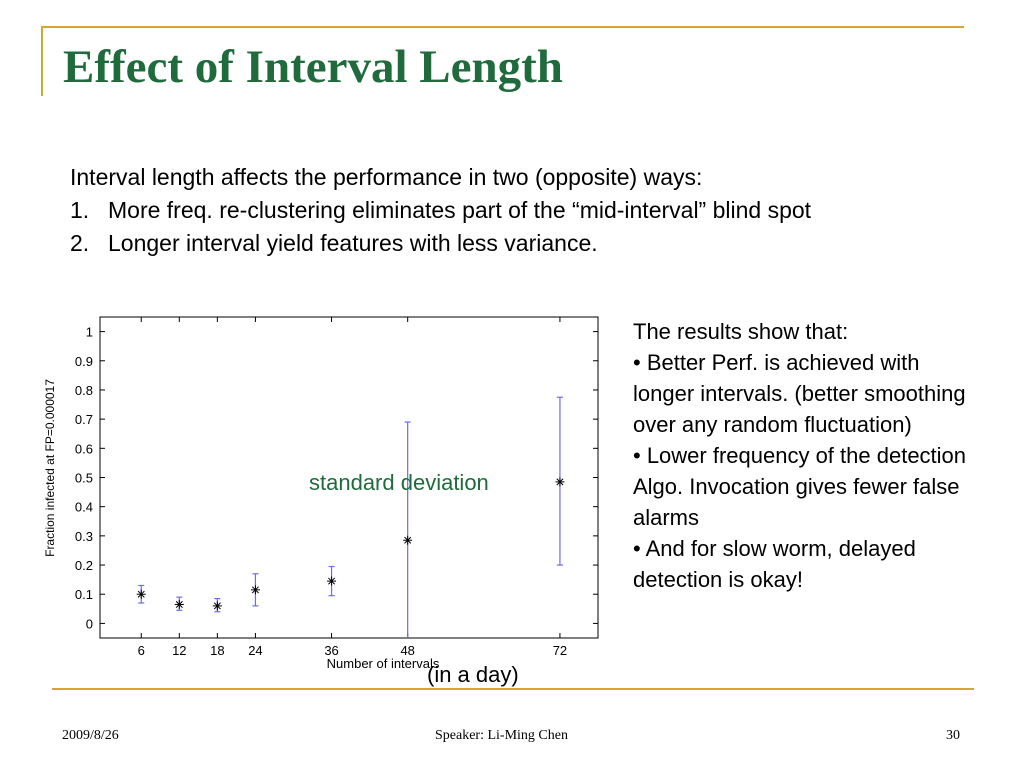  Describe the element at coordinates (141, 650) in the screenshot. I see `x-tick-label: 6` at that location.